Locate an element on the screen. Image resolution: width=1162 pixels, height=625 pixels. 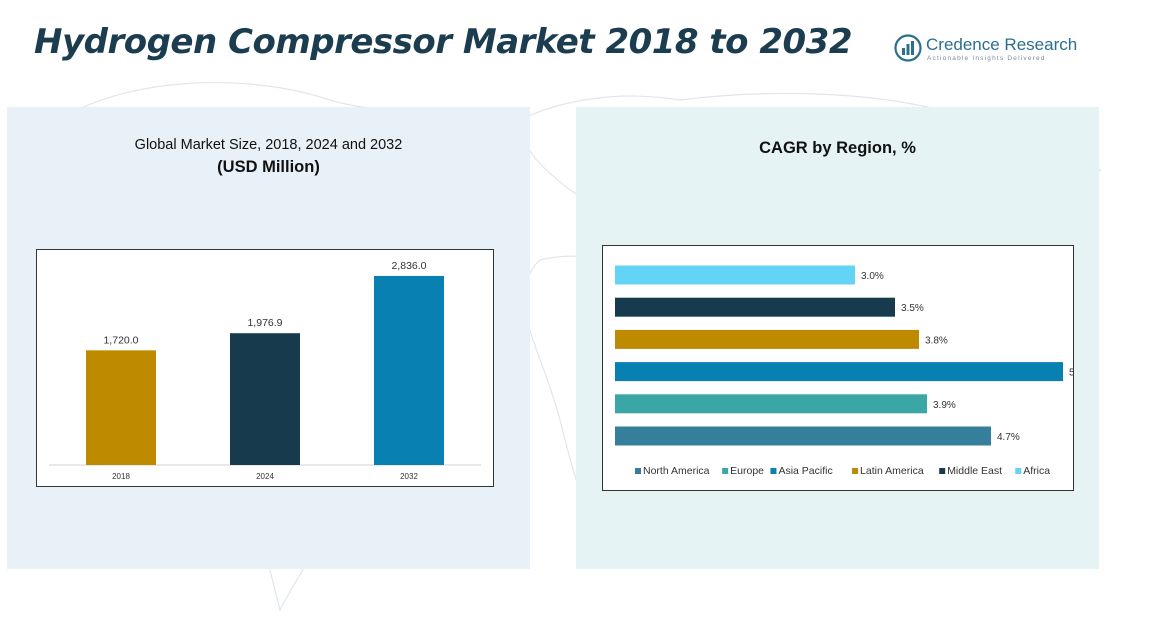
legend-label-middle-east: Middle East is located at coordinates (974, 471).